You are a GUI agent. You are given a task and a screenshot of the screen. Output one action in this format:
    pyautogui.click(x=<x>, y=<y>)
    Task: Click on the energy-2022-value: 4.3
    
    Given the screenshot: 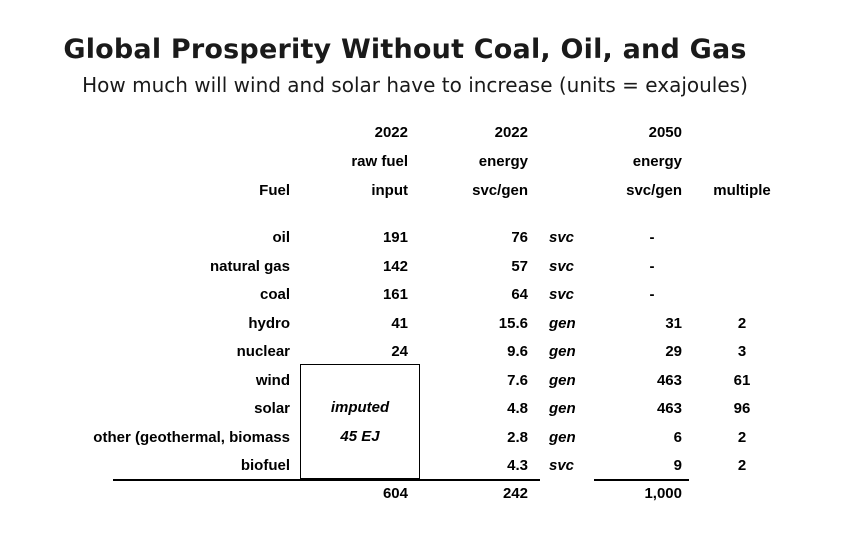 What is the action you would take?
    pyautogui.click(x=517, y=465)
    